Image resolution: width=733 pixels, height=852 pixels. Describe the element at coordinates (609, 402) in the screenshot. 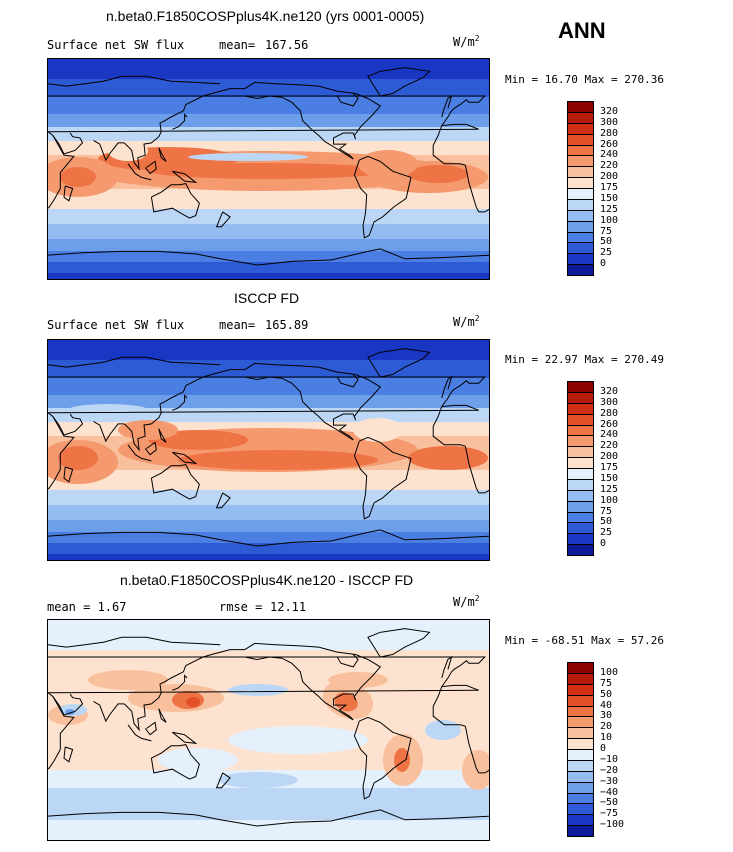

I see `colorbar-tick-label: 300` at that location.